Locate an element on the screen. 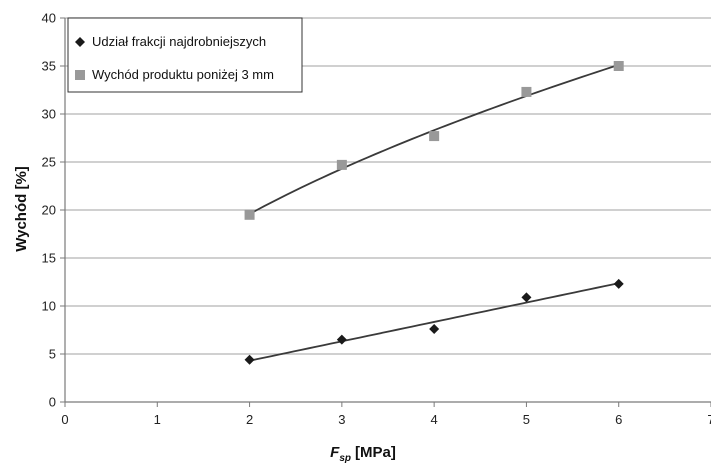 The height and width of the screenshot is (466, 711). legend-label-series-2: Wychód produktu poniżej 3 mm is located at coordinates (183, 74).